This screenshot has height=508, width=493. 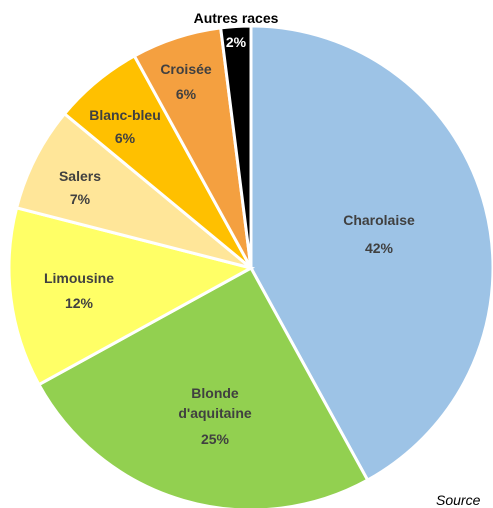 What do you see at coordinates (125, 138) in the screenshot?
I see `data-label-blanc-bleu: 6%` at bounding box center [125, 138].